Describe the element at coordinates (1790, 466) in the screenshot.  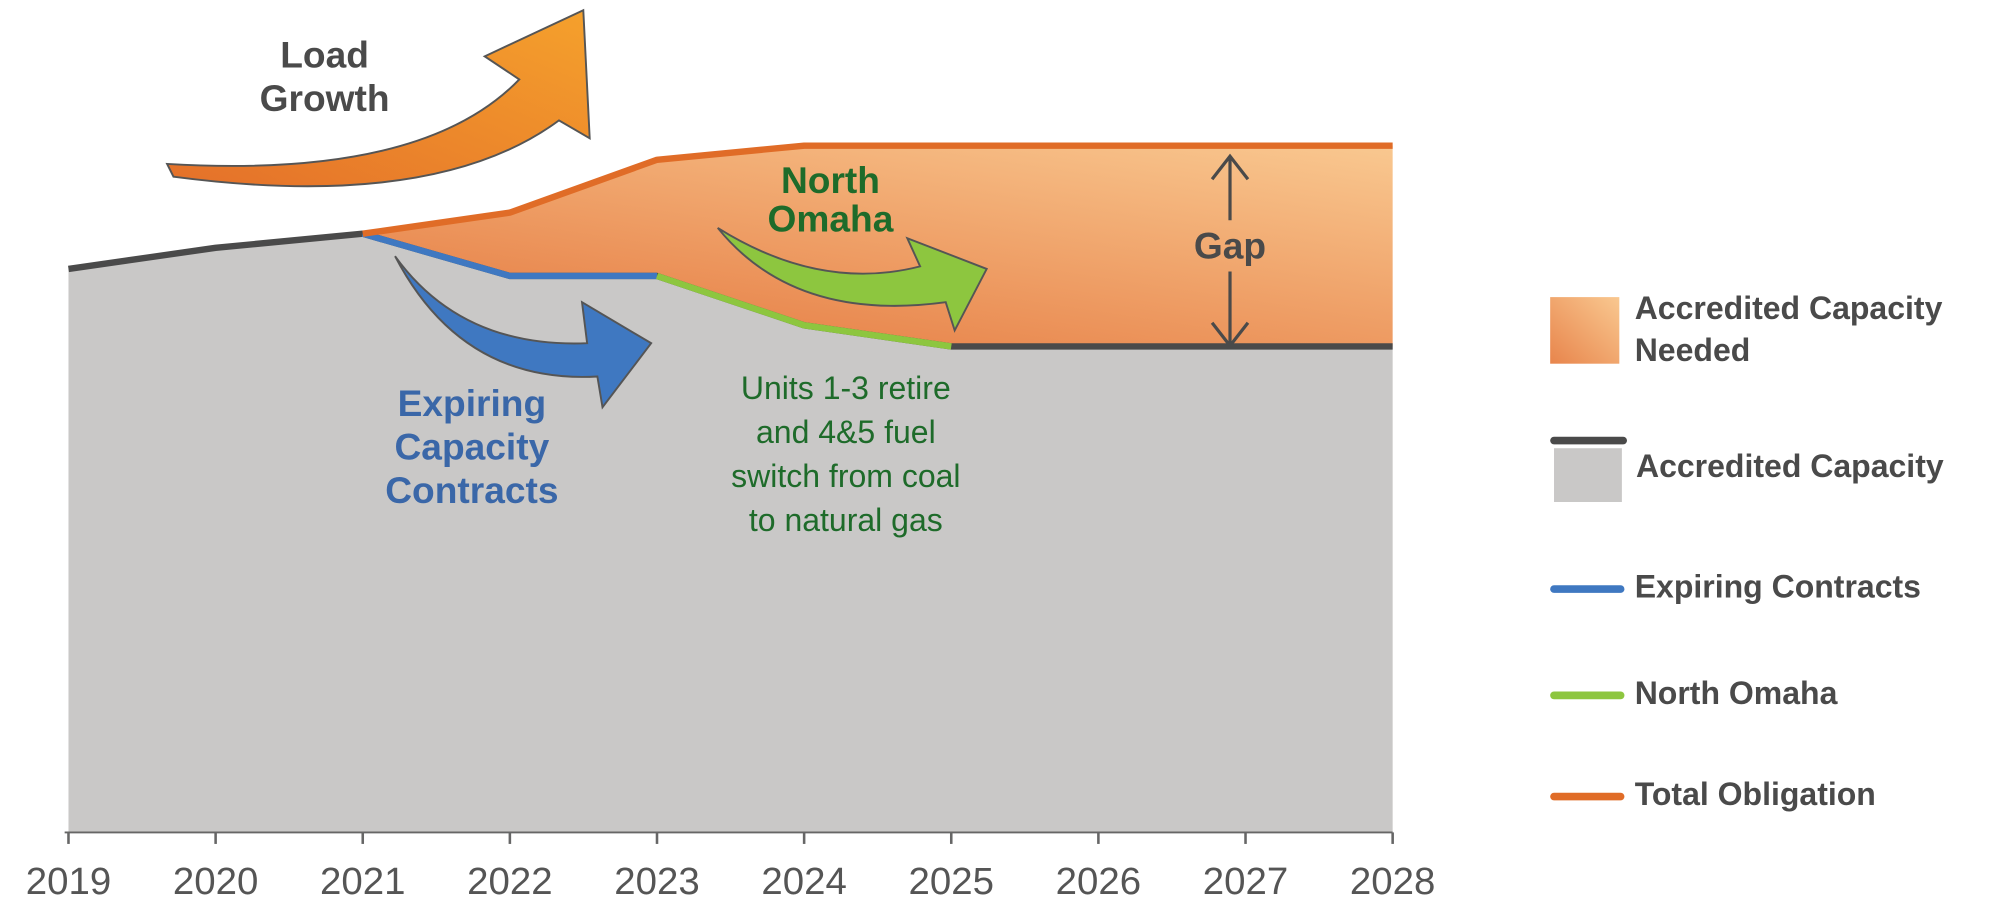
I see `legend-label: Accredited Capacity` at that location.